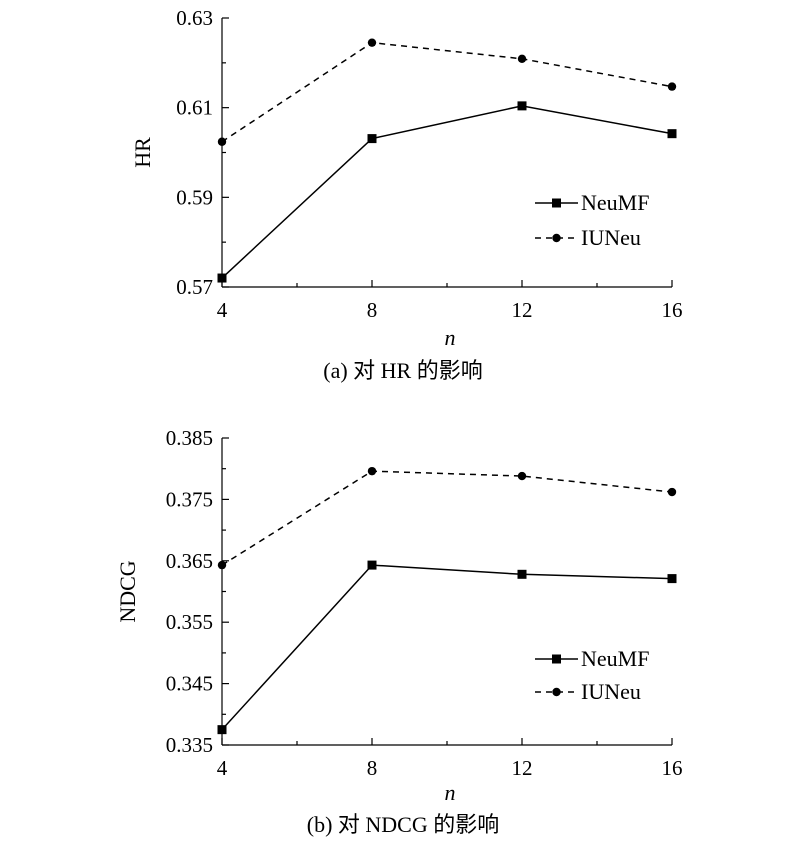 The image size is (800, 844). What do you see at coordinates (142, 152) in the screenshot?
I see `y-axis-title: HR` at bounding box center [142, 152].